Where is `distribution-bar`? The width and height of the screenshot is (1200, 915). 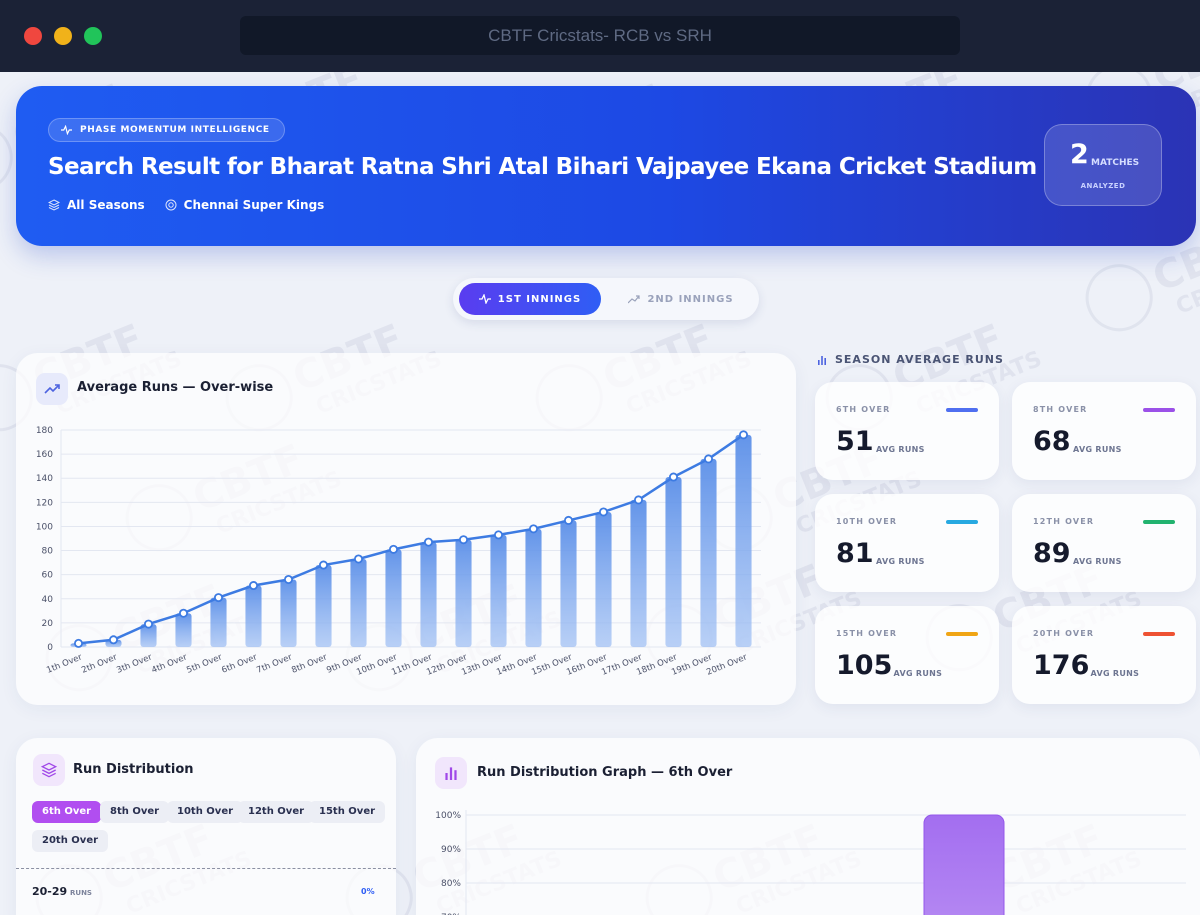 distribution-bar is located at coordinates (964, 864).